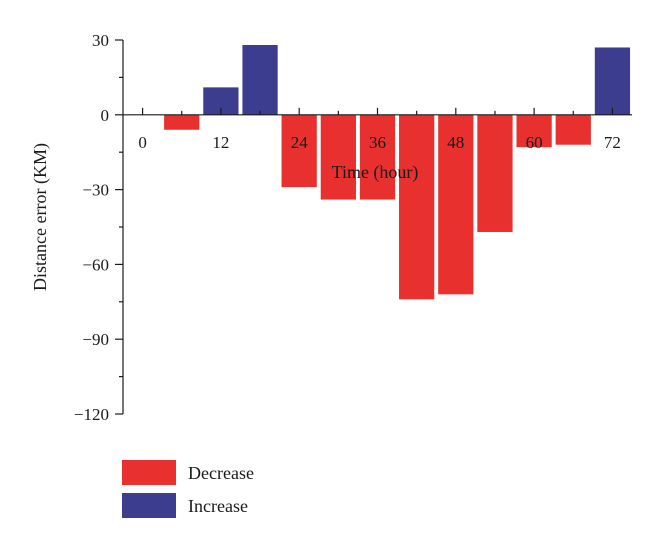  I want to click on legend-label-decrease: Decrease, so click(221, 473).